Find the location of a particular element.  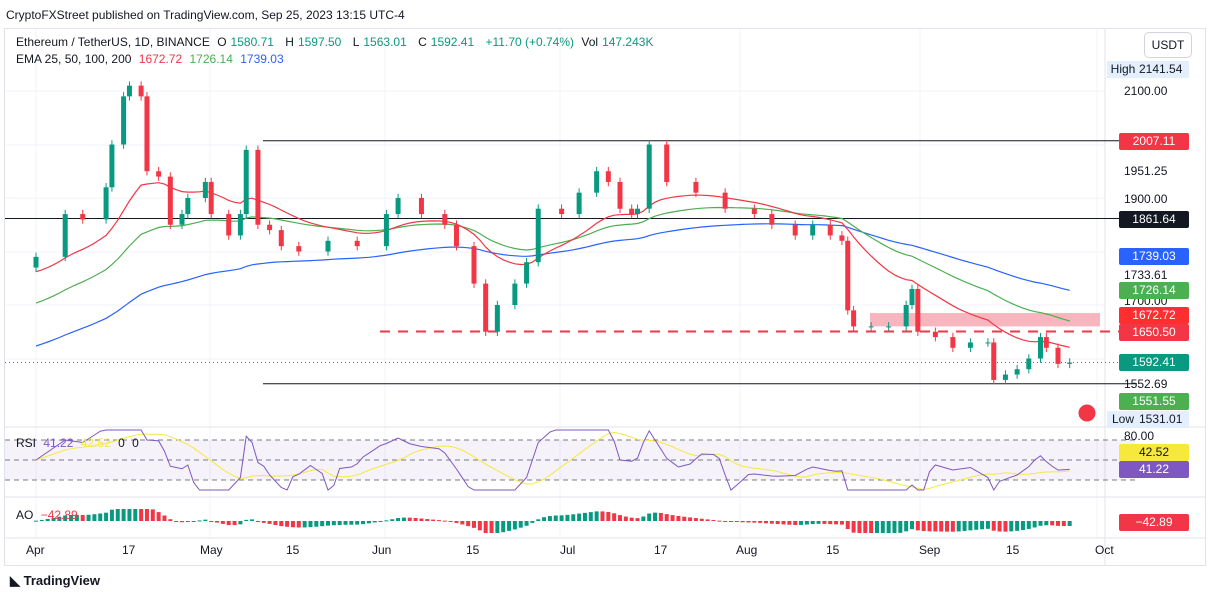

time-label: Aug is located at coordinates (747, 550).